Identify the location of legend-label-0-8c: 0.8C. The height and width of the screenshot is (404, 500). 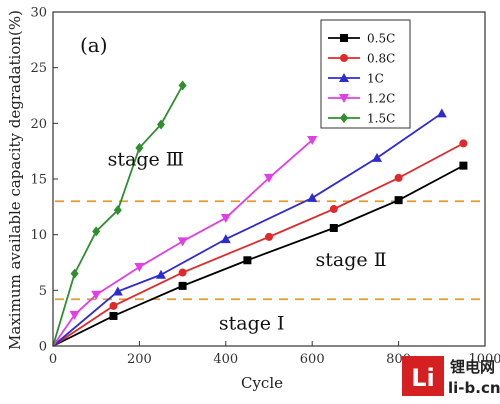
(381, 59).